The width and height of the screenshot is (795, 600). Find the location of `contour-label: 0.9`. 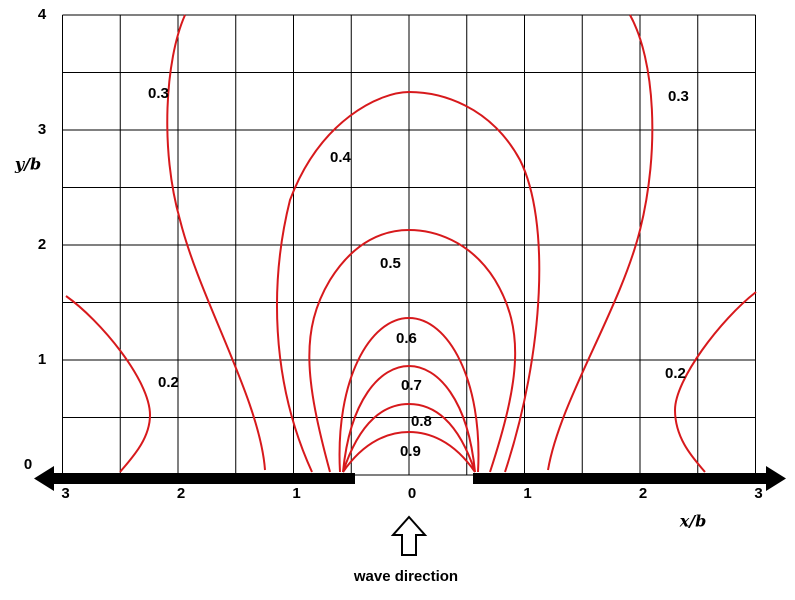

contour-label: 0.9 is located at coordinates (410, 451).